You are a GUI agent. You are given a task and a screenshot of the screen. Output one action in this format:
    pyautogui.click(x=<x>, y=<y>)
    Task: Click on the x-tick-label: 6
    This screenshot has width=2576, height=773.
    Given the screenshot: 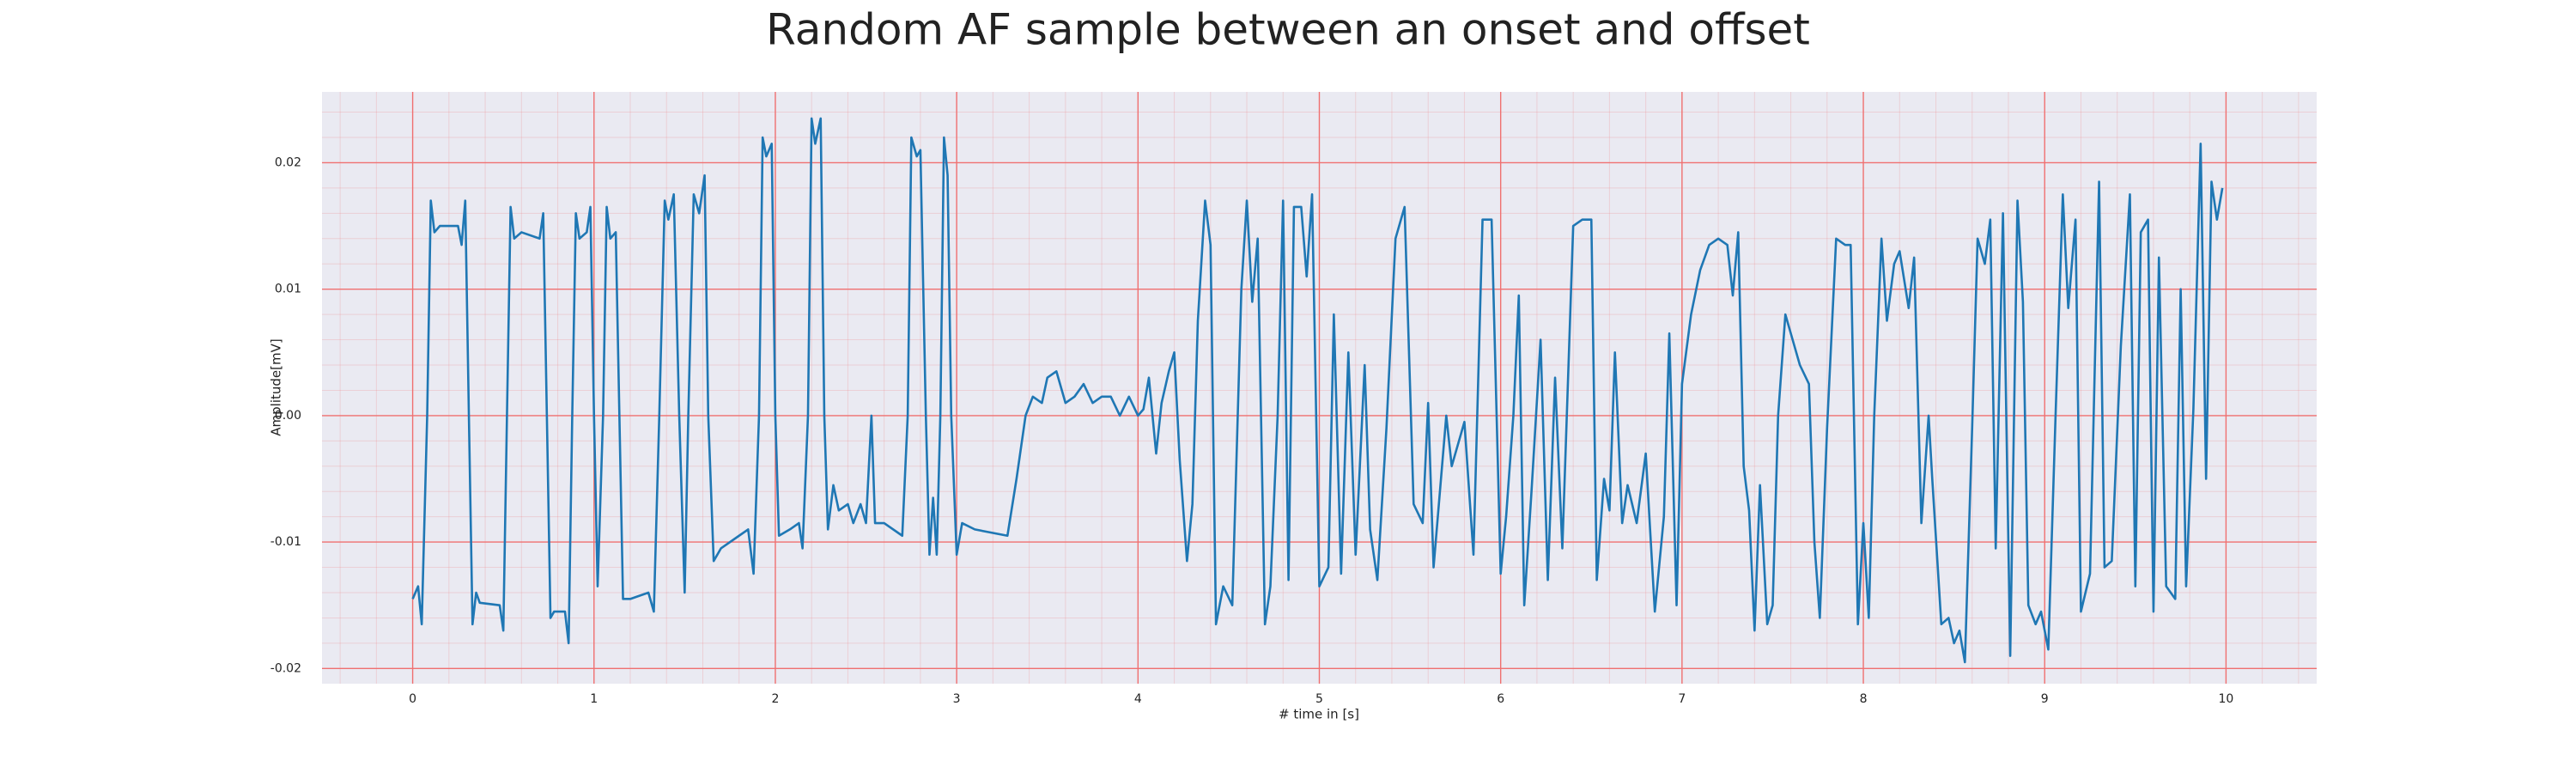 What is the action you would take?
    pyautogui.click(x=1500, y=699)
    